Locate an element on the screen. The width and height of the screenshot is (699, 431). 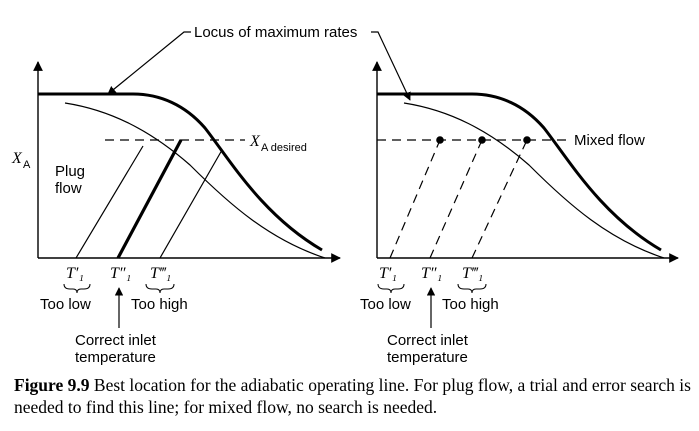
locus-leader-left is located at coordinates (149, 63).